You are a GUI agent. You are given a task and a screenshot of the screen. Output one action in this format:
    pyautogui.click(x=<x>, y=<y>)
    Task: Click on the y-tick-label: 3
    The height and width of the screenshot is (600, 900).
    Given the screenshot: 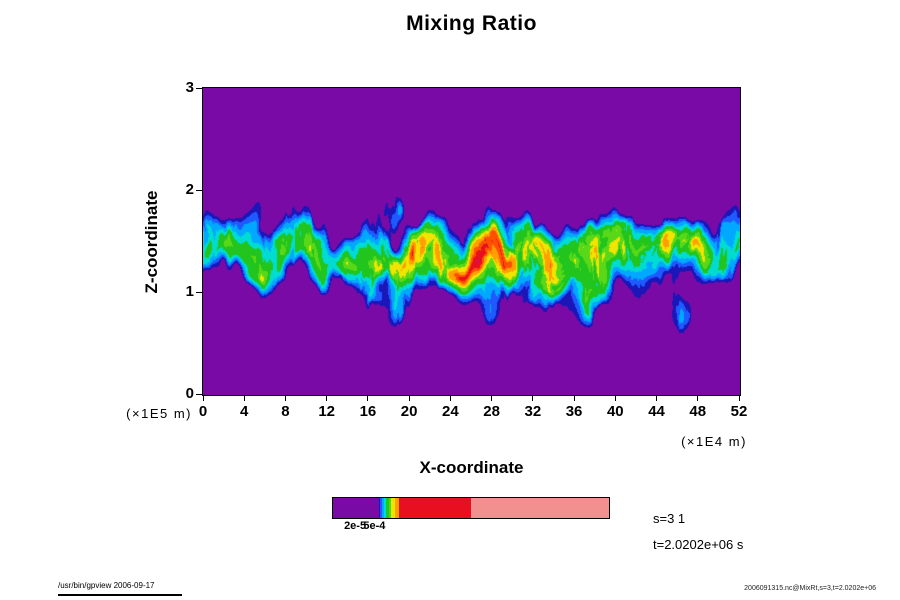 What is the action you would take?
    pyautogui.click(x=189, y=87)
    